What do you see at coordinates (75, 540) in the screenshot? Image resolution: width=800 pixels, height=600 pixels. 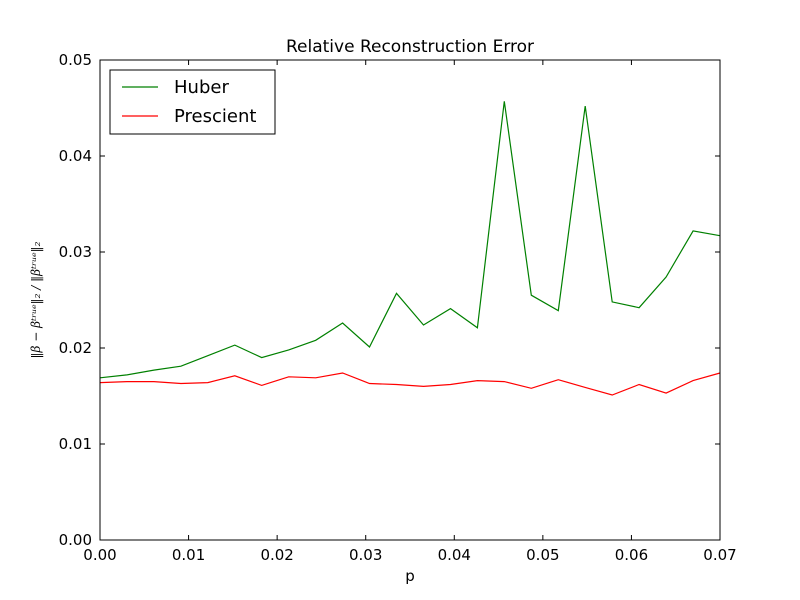 I see `y-tick-label: 0.00` at bounding box center [75, 540].